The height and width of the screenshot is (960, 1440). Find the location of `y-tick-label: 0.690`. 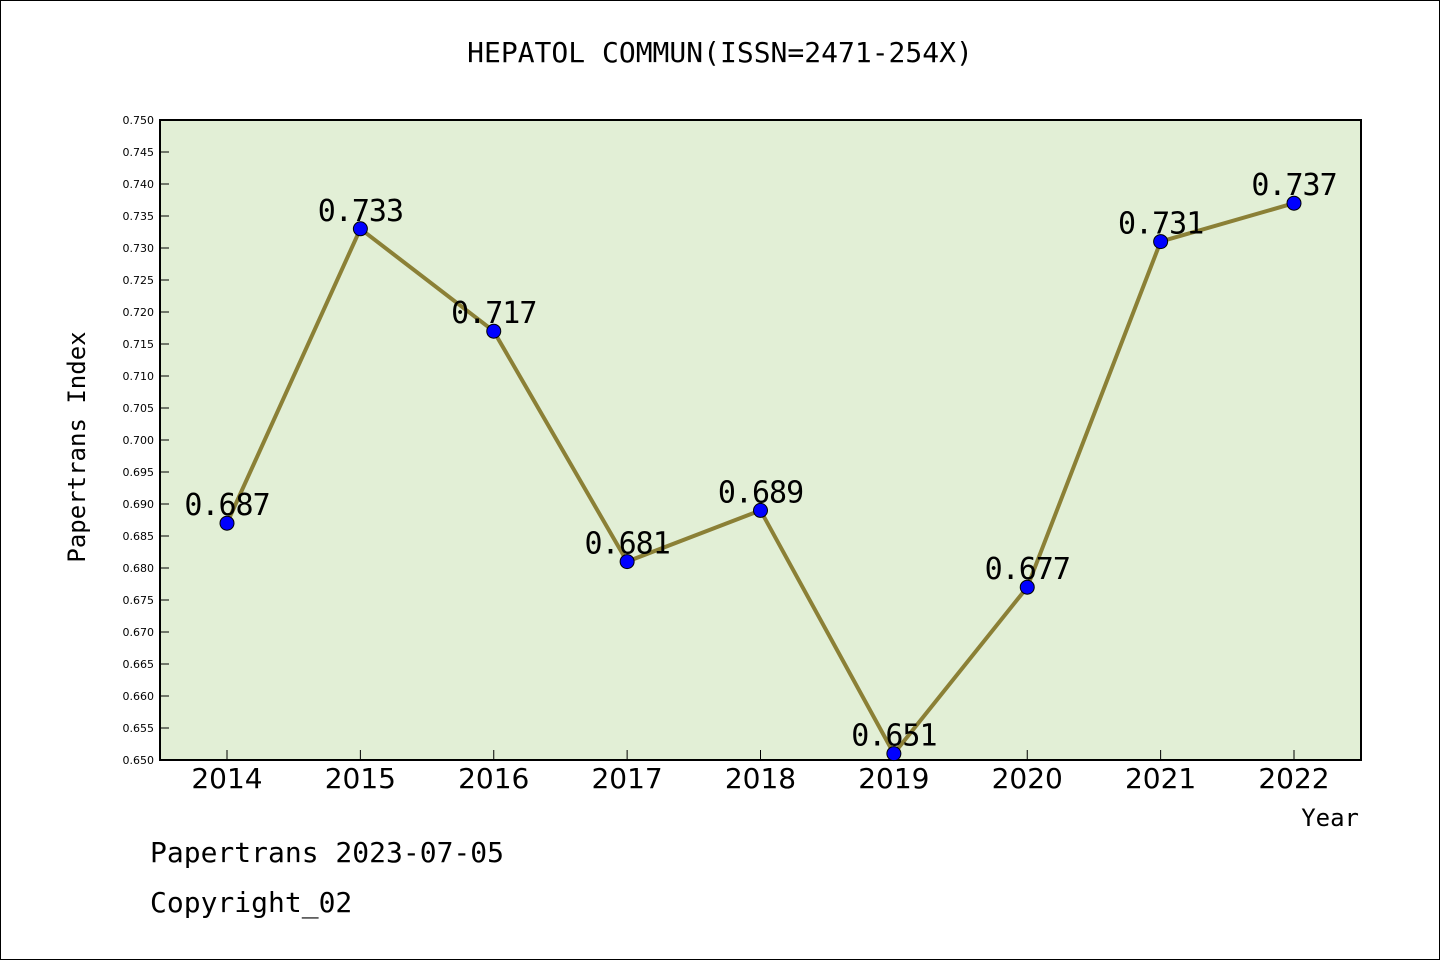

y-tick-label: 0.690 is located at coordinates (139, 504).